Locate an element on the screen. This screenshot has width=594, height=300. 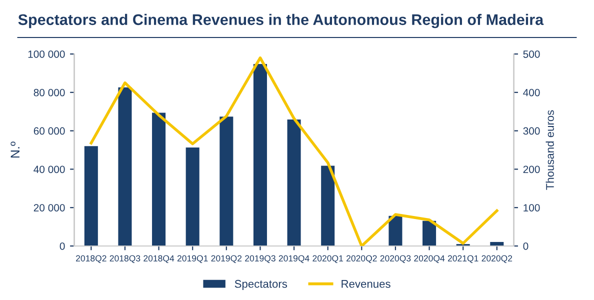
y2-tick-label: 300 is located at coordinates (531, 131).